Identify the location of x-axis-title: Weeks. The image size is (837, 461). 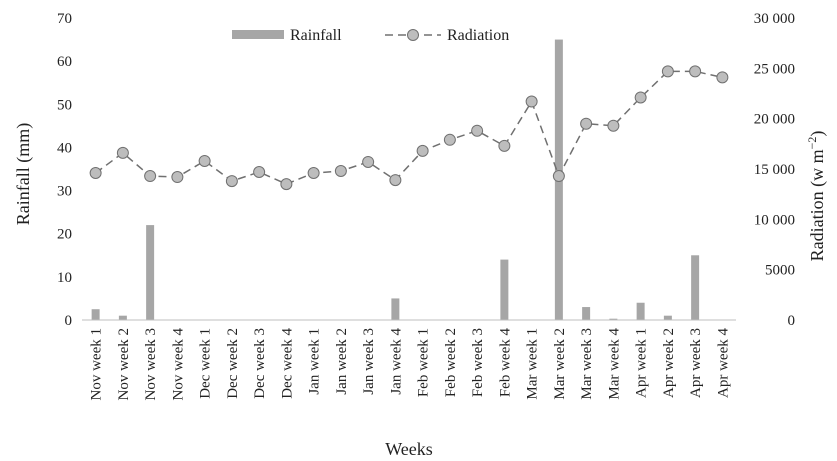
(409, 449).